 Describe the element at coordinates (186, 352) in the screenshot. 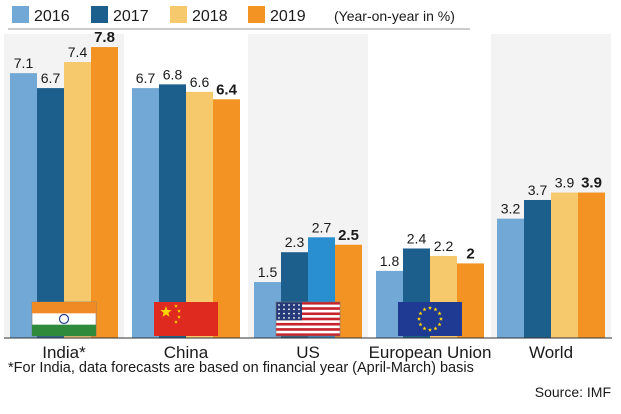

I see `category-label-china: China` at that location.